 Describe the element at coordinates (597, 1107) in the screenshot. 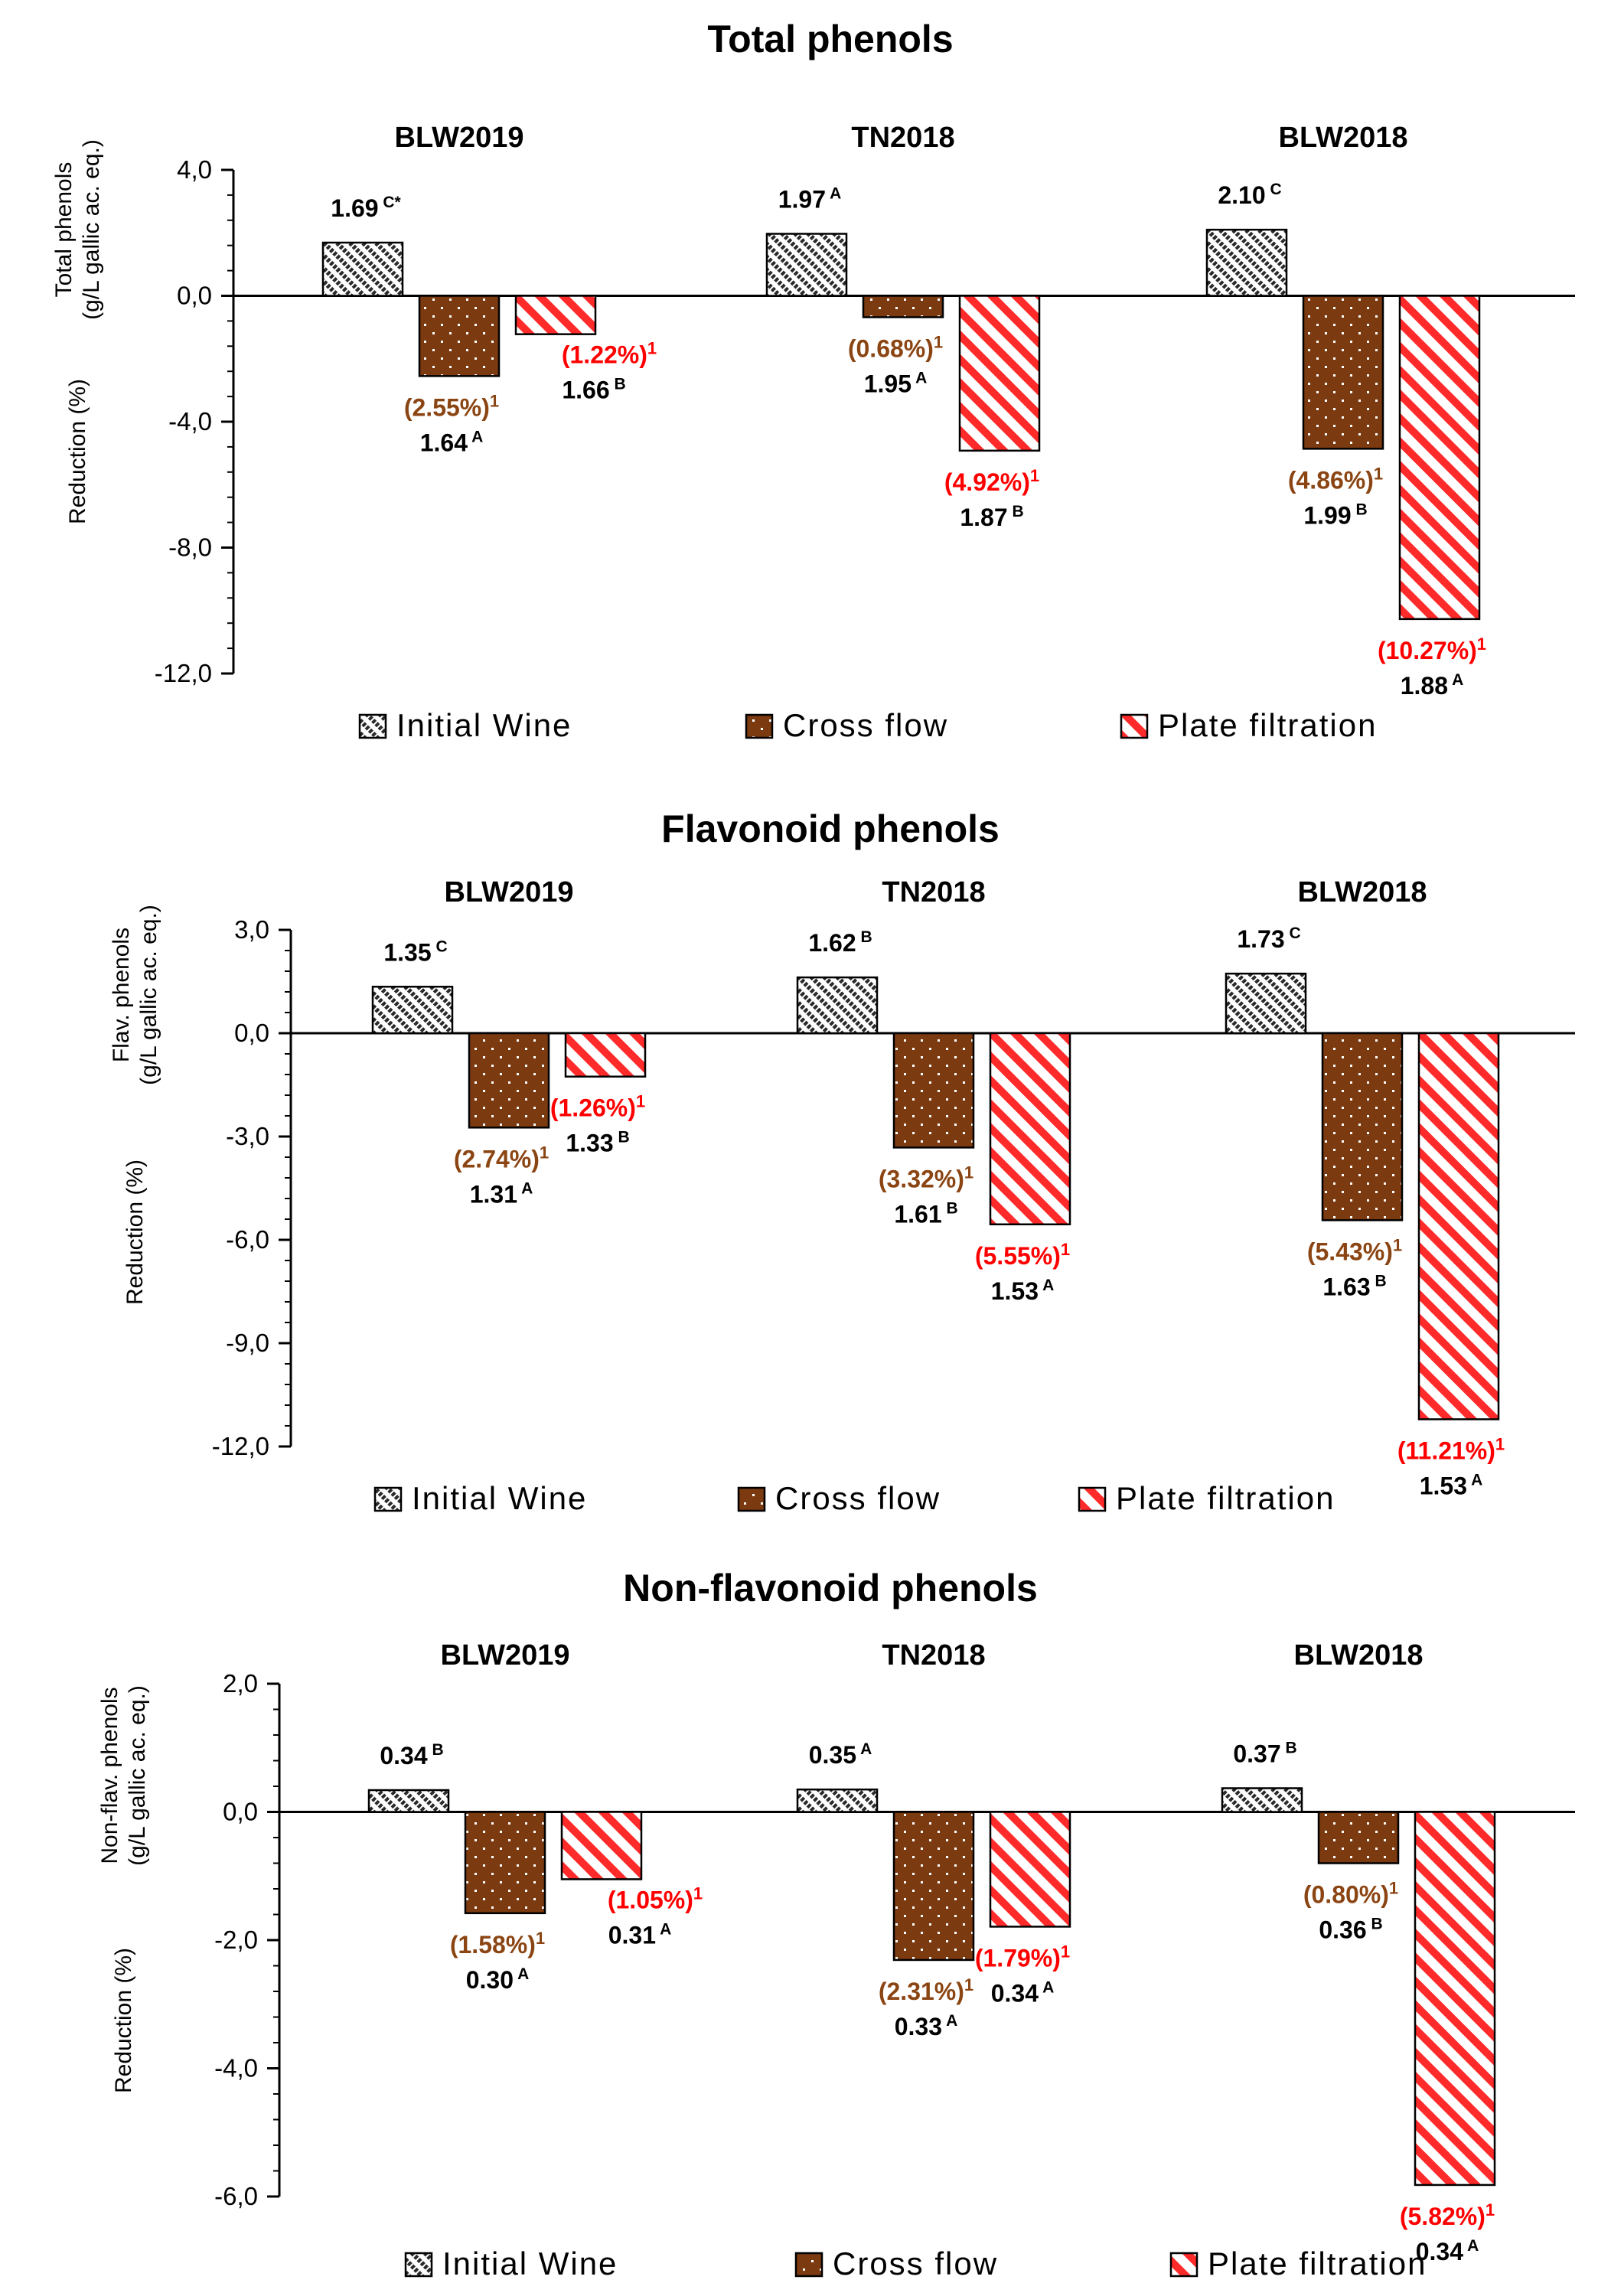

I see `reduction-label: (1.26%)1` at that location.